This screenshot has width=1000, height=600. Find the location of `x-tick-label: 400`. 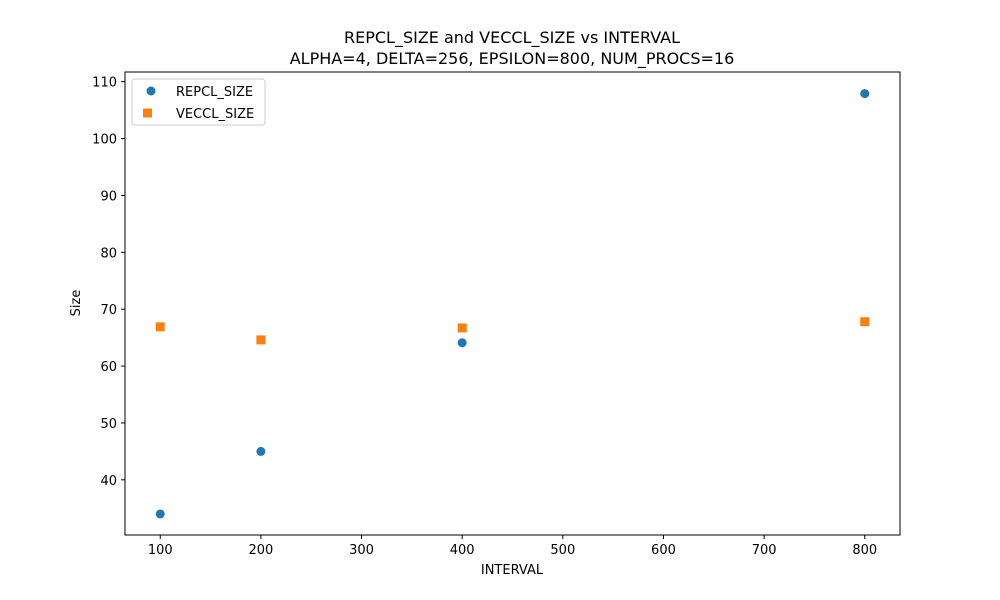

x-tick-label: 400 is located at coordinates (462, 550).